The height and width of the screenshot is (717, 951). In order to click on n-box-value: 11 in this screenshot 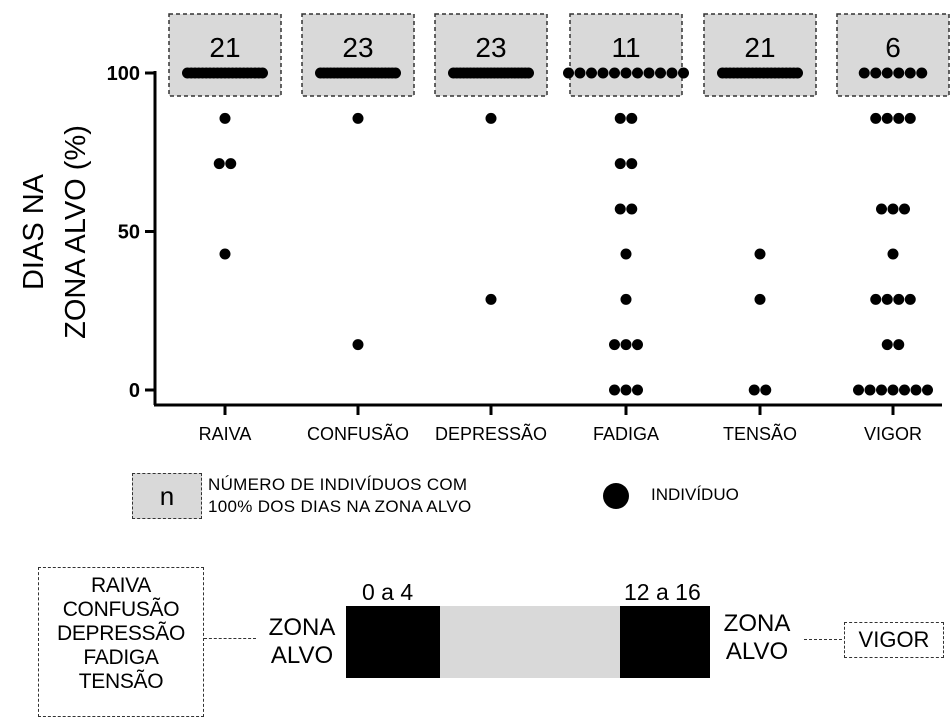, I will do `click(625, 47)`.